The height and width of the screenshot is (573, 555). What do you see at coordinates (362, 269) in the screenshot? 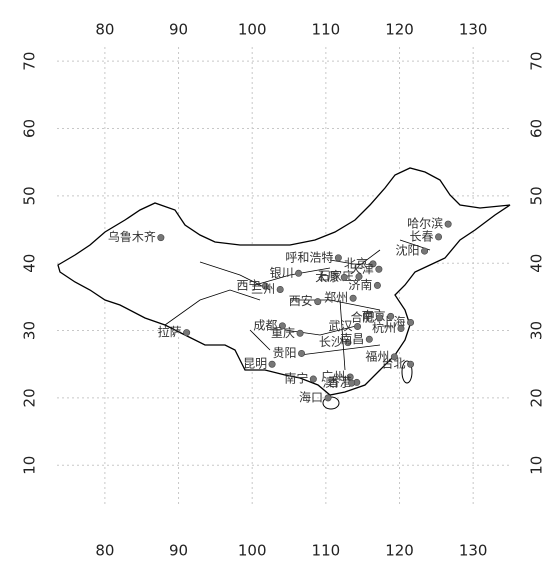
I see `city-label: 天津` at bounding box center [362, 269].